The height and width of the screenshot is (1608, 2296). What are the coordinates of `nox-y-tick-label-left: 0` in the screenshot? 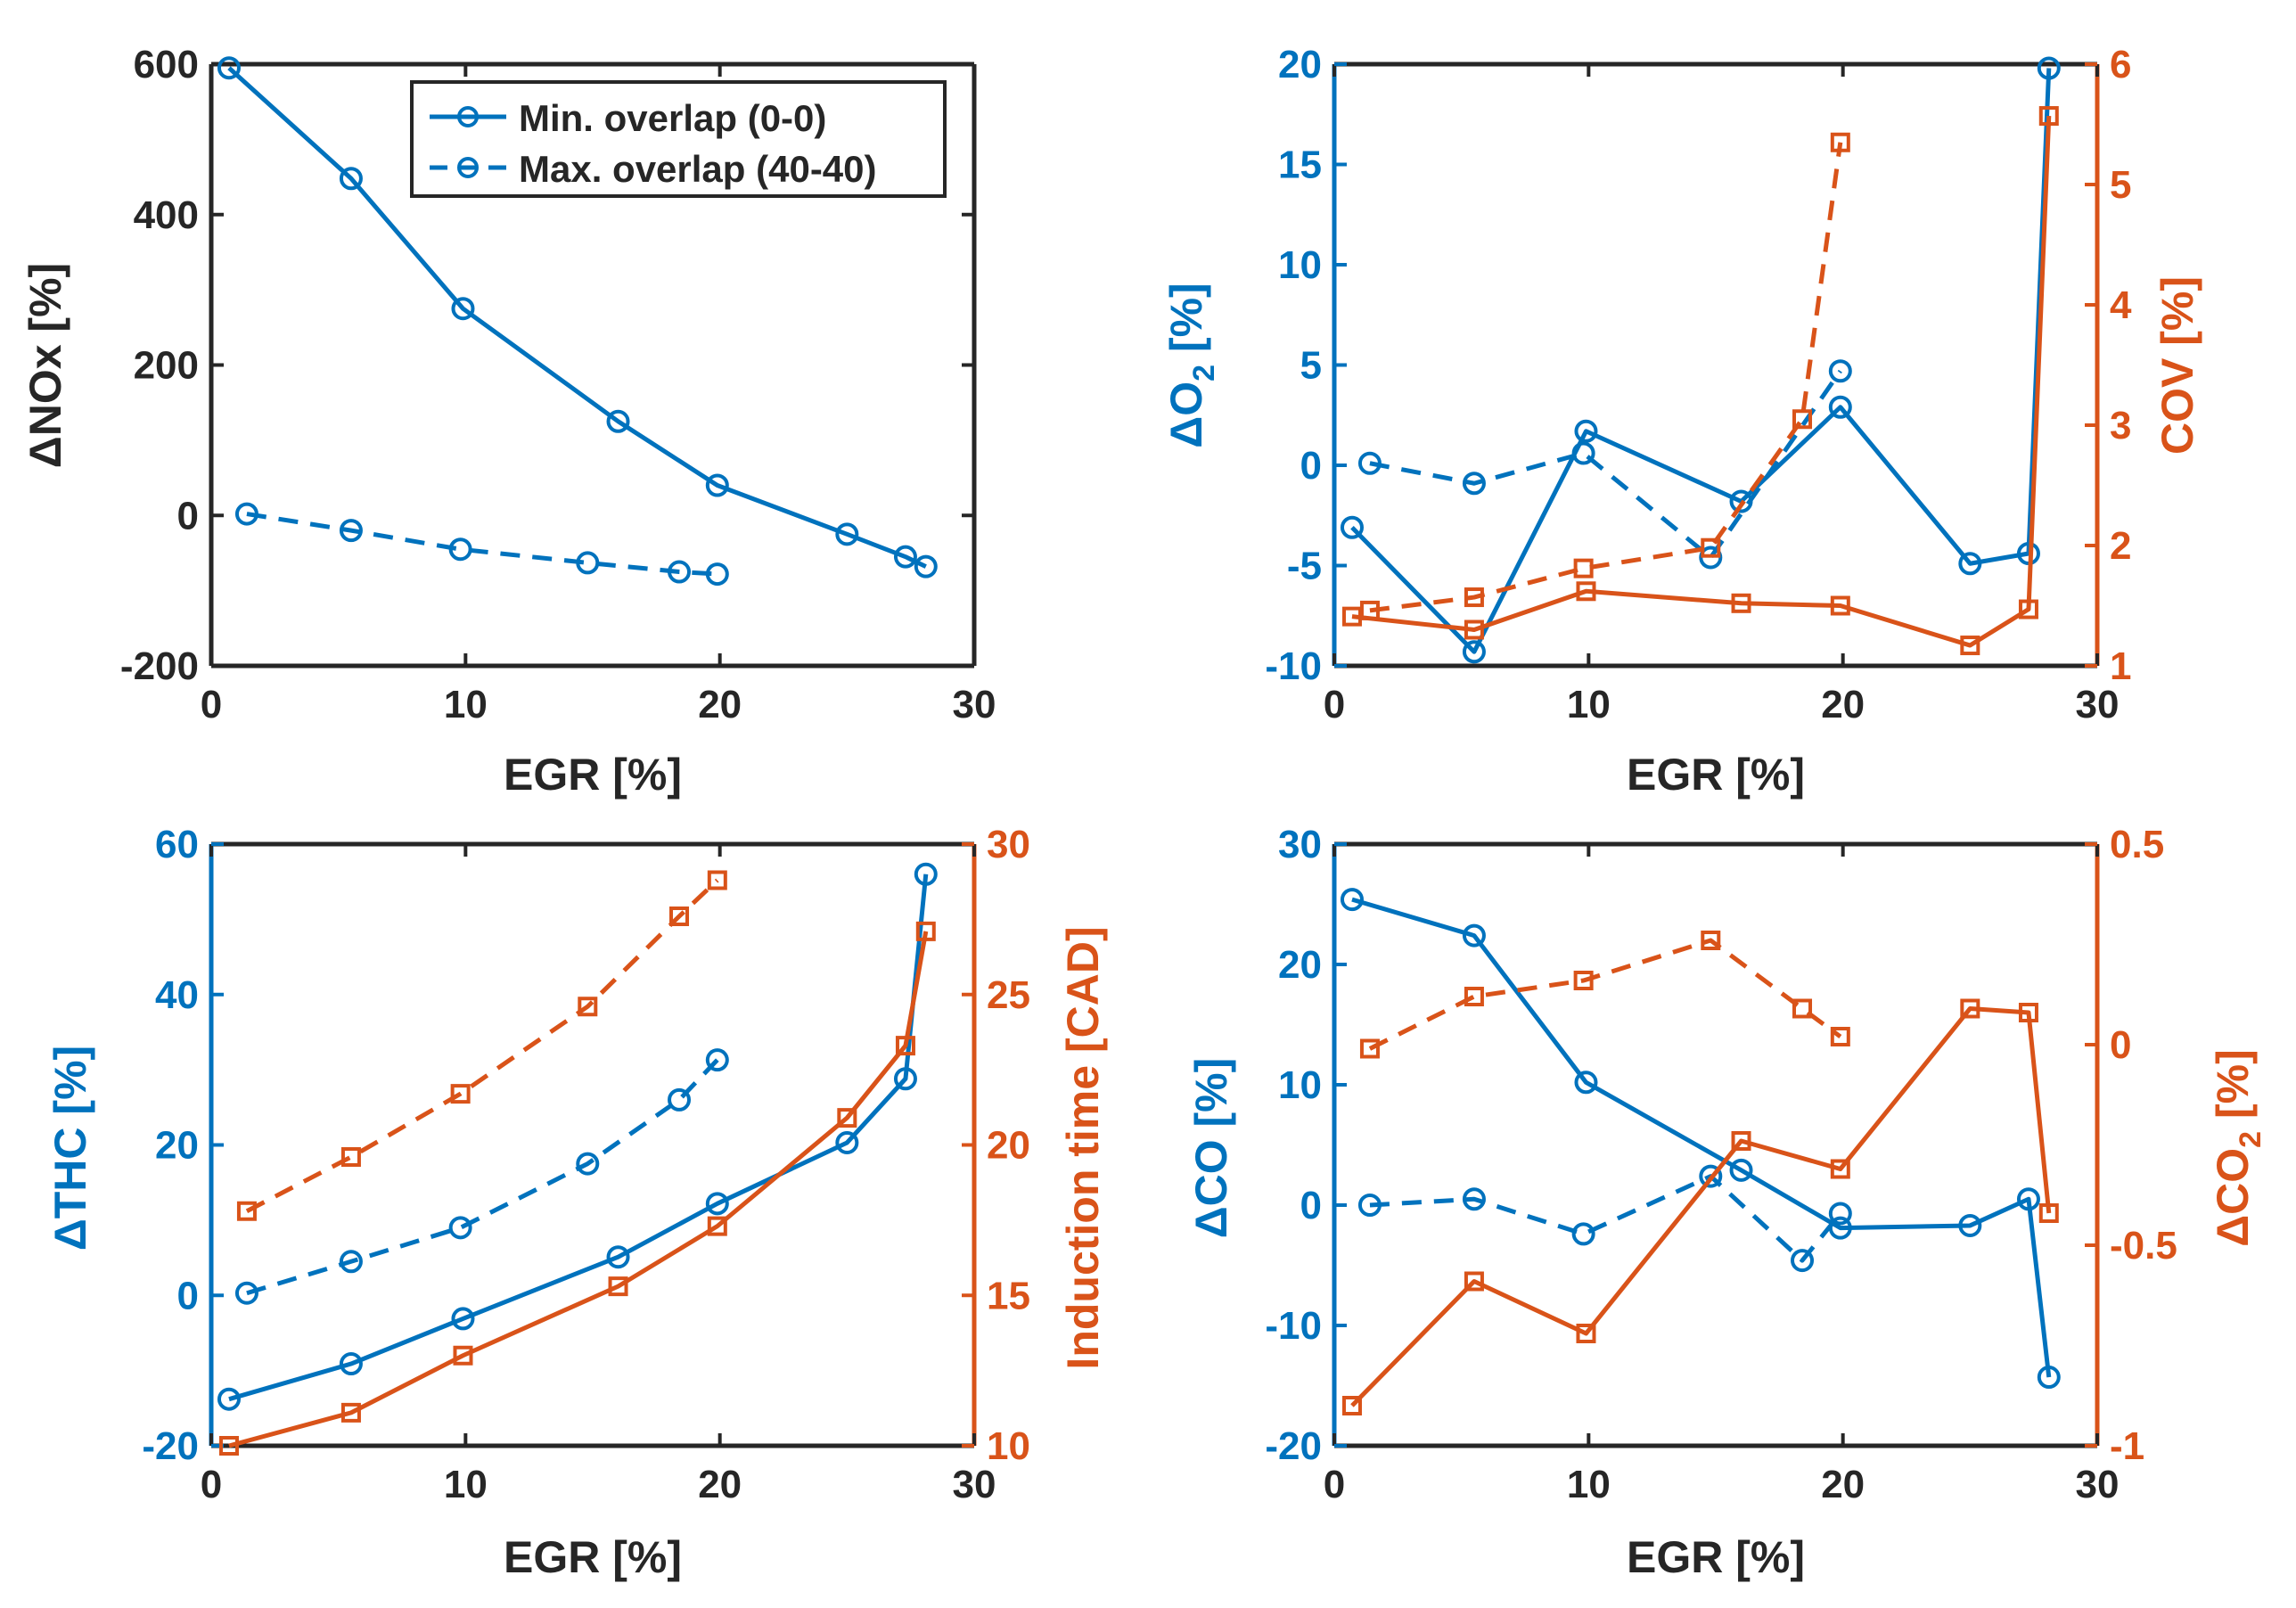 It's located at (188, 515).